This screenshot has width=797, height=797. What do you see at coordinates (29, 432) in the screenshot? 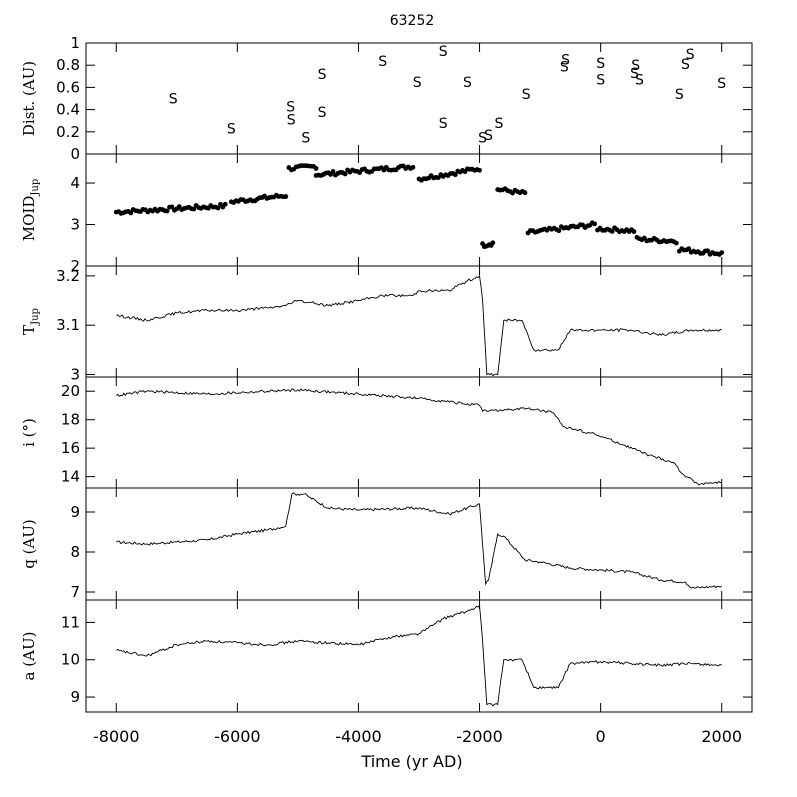
I see `y-axis-label: i (°)` at bounding box center [29, 432].